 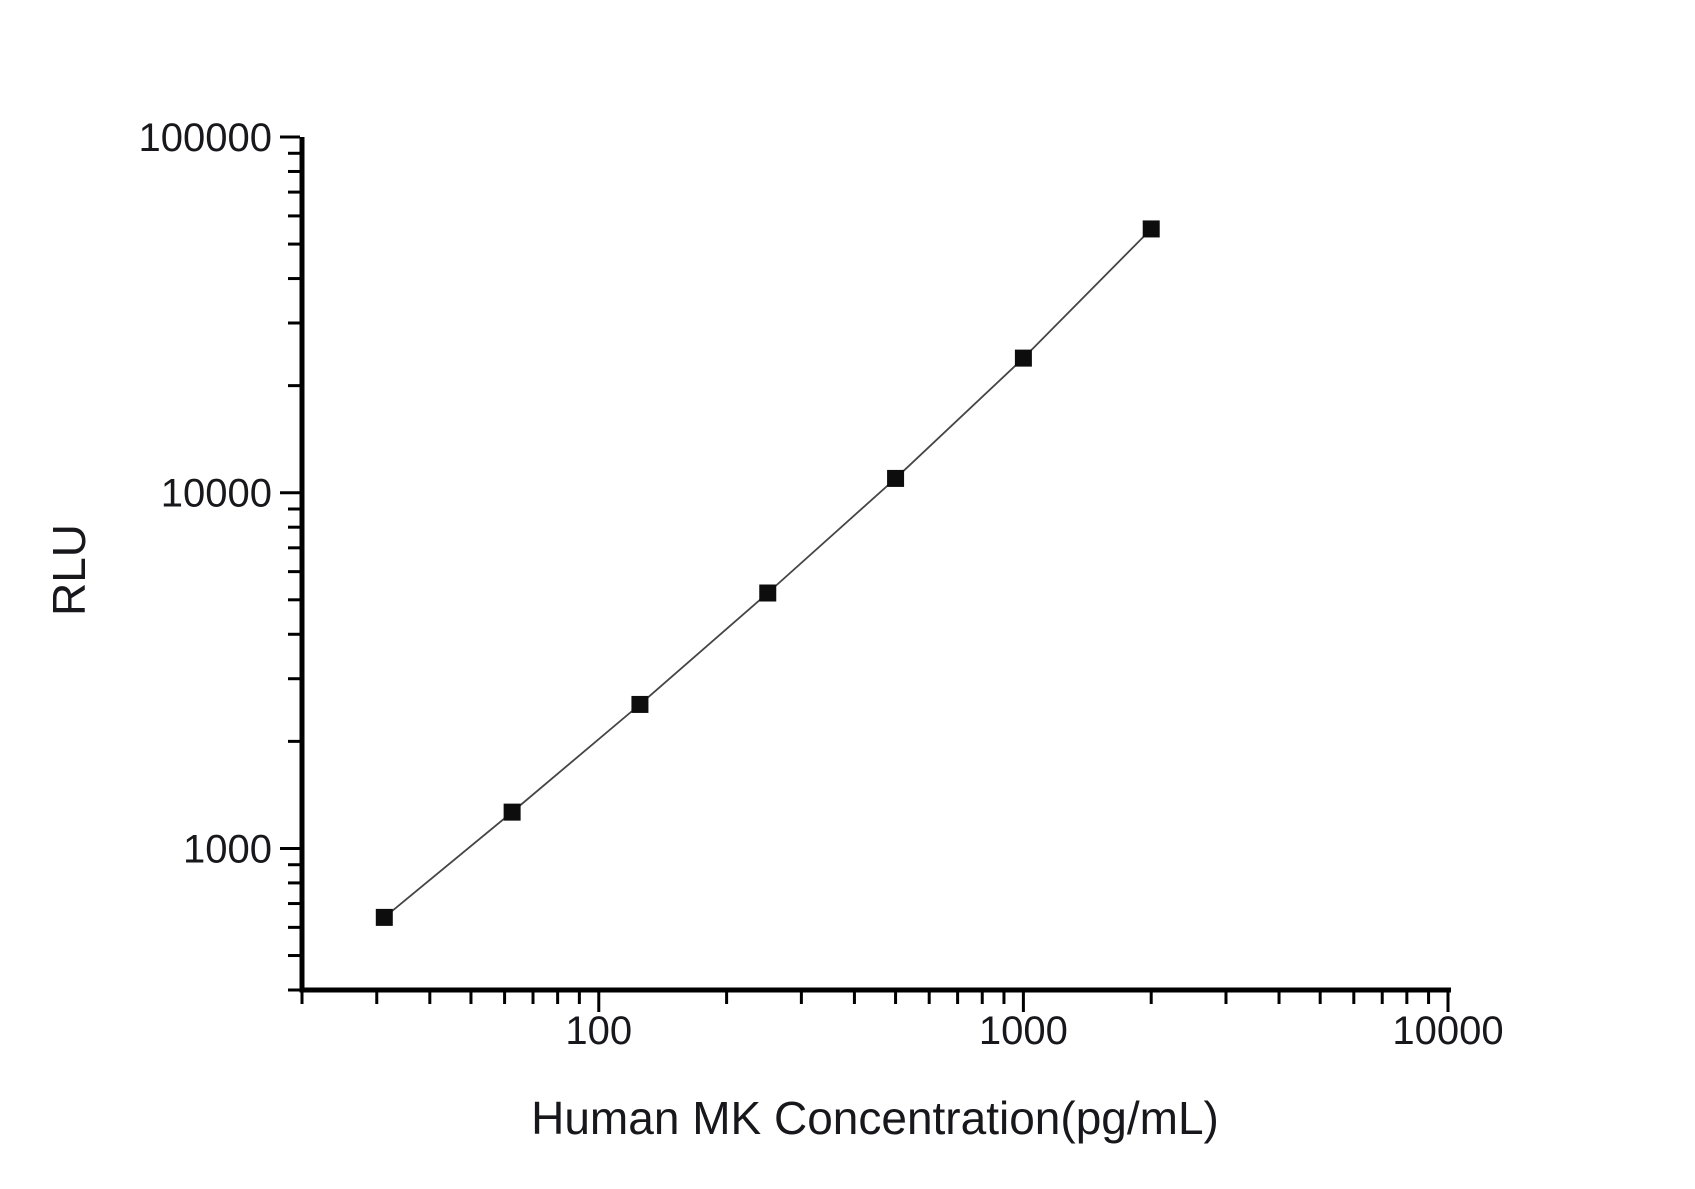 What do you see at coordinates (598, 1031) in the screenshot?
I see `x-tick-label: 100` at bounding box center [598, 1031].